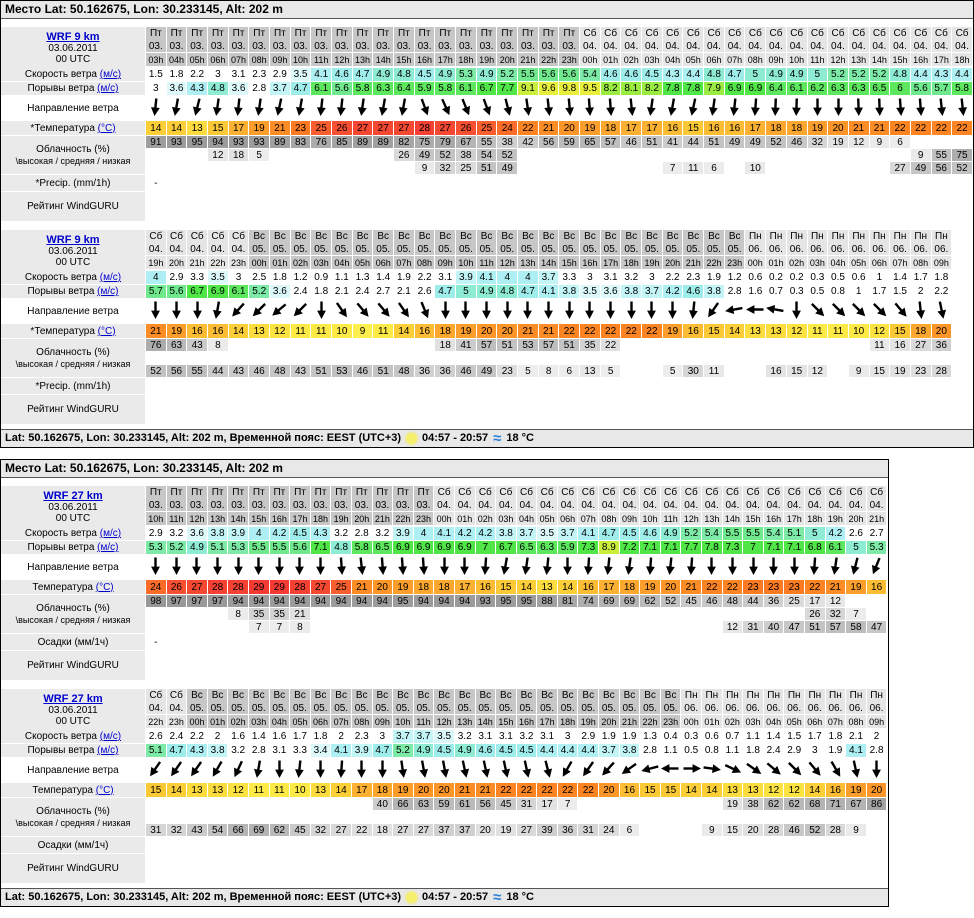  Describe the element at coordinates (559, 207) in the screenshot. I see `rating-row` at that location.